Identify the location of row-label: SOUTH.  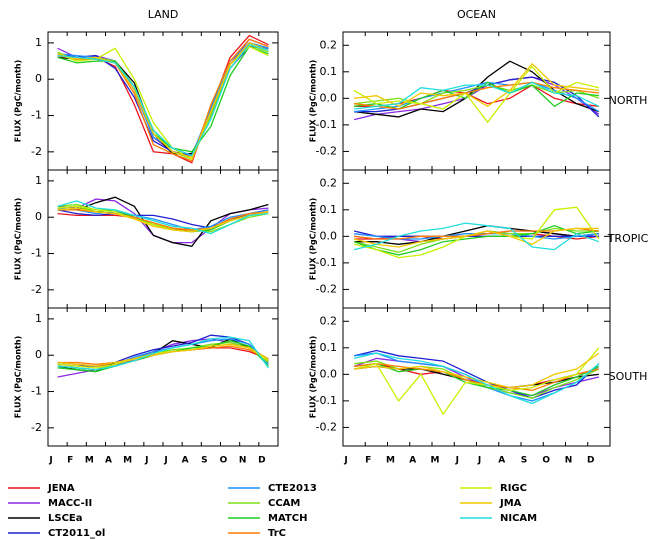
(628, 376).